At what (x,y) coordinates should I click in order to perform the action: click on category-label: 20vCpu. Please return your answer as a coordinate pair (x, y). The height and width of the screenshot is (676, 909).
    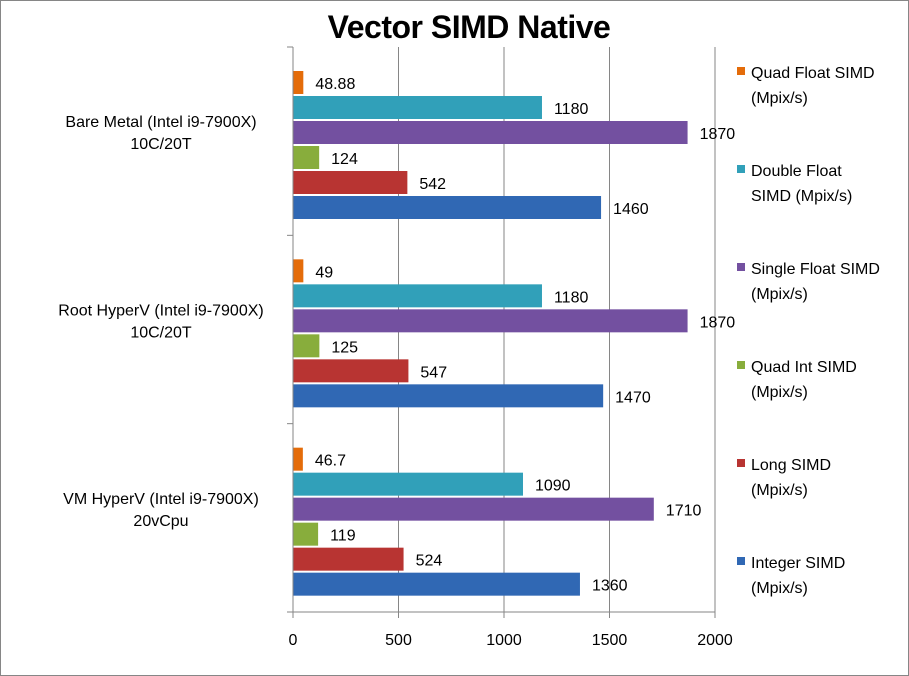
    Looking at the image, I should click on (160, 521).